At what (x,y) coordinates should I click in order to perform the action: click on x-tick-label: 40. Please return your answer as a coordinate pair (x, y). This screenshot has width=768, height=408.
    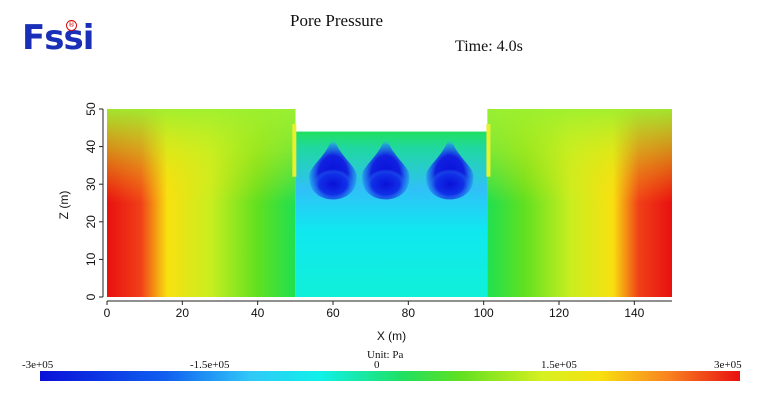
    Looking at the image, I should click on (258, 313).